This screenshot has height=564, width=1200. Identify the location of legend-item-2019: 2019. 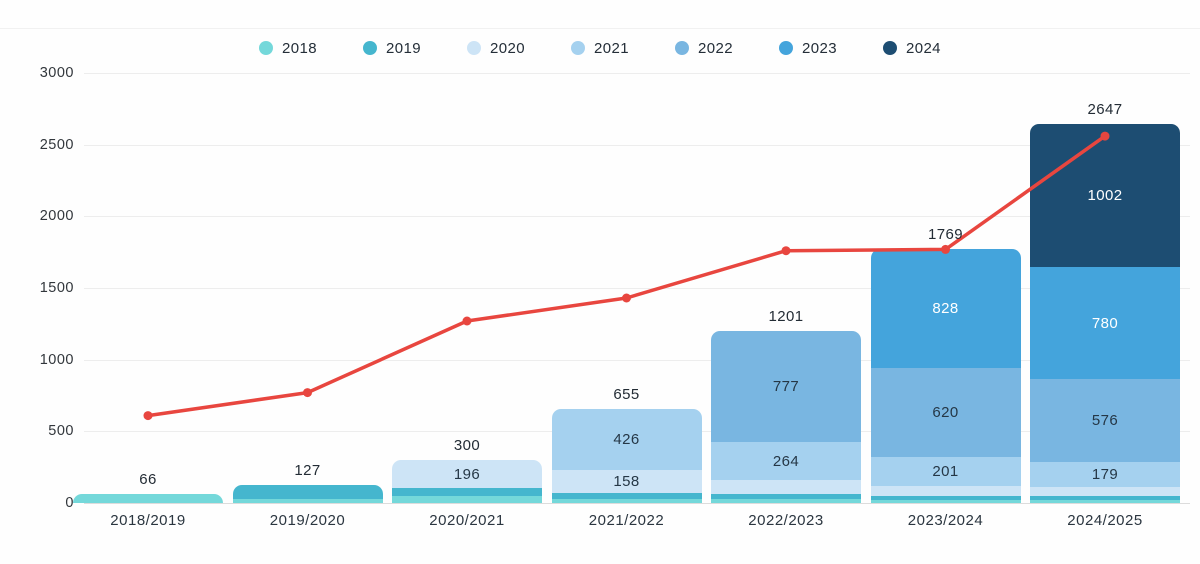
(392, 48).